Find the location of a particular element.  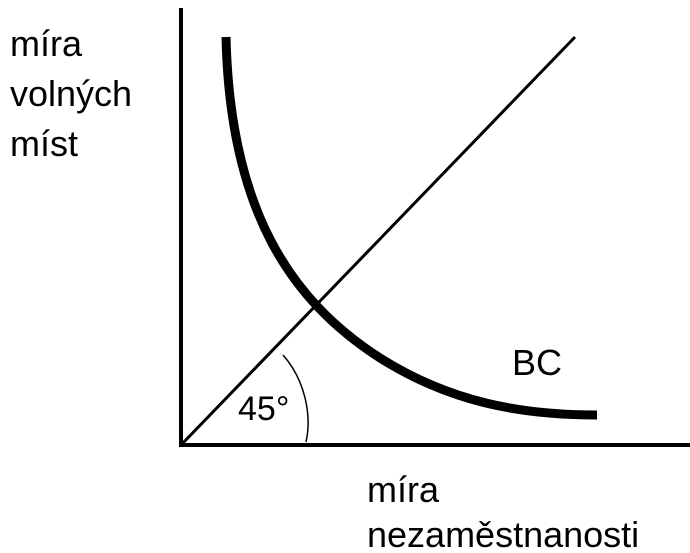

curve-label: BC is located at coordinates (537, 362).